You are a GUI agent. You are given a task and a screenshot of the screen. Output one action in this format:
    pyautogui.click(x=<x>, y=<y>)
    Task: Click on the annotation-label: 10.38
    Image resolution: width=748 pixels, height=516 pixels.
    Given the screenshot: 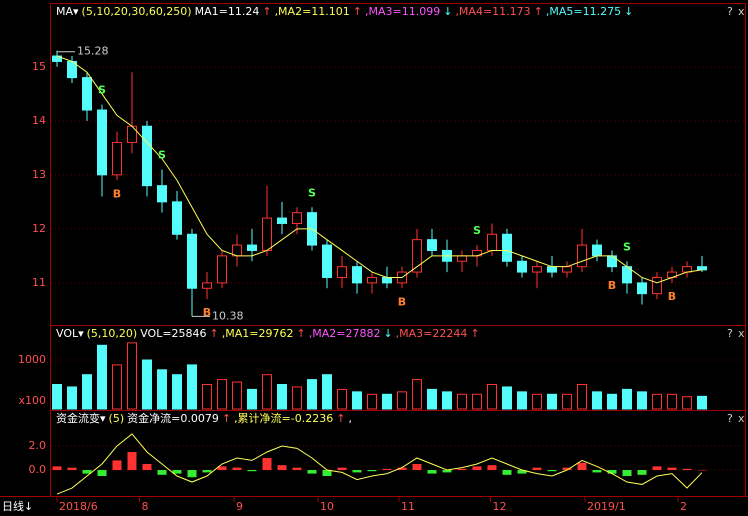 What is the action you would take?
    pyautogui.click(x=228, y=315)
    